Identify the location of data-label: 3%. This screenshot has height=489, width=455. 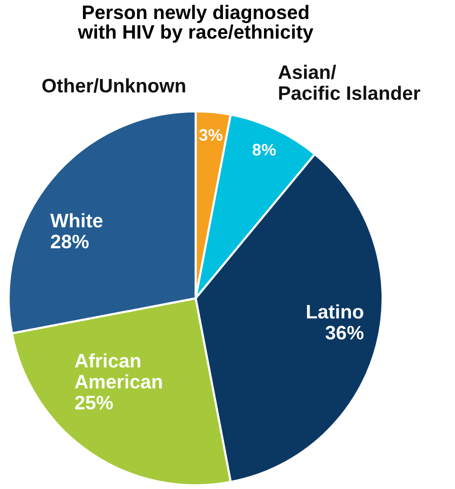
(210, 135).